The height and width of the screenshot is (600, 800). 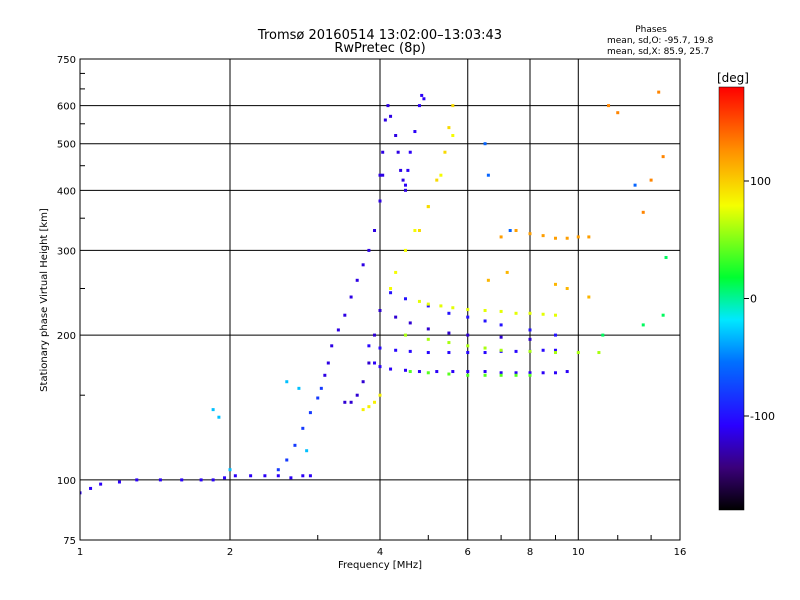 I want to click on stats-heading: Phases, so click(x=651, y=30).